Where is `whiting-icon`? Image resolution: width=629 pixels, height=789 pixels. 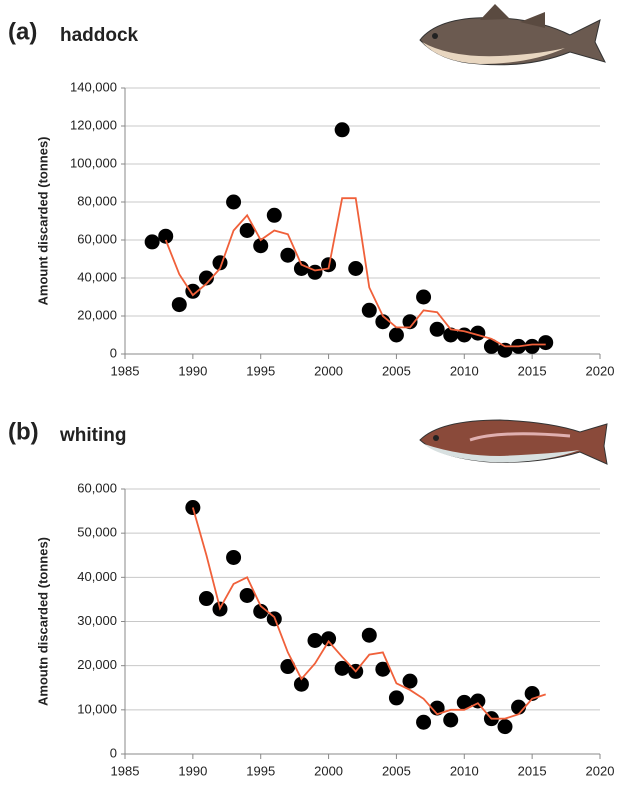
whiting-icon is located at coordinates (513, 442).